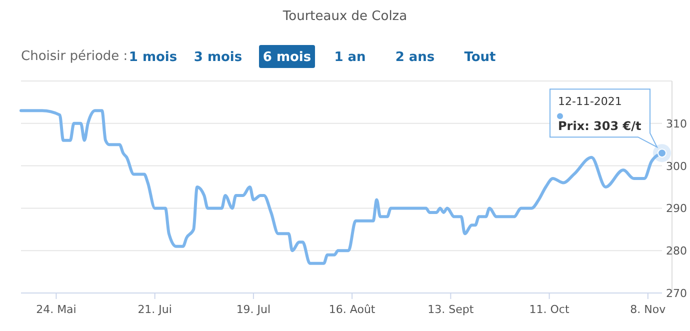 Image resolution: width=690 pixels, height=331 pixels. Describe the element at coordinates (218, 57) in the screenshot. I see `text: 3 mois` at that location.